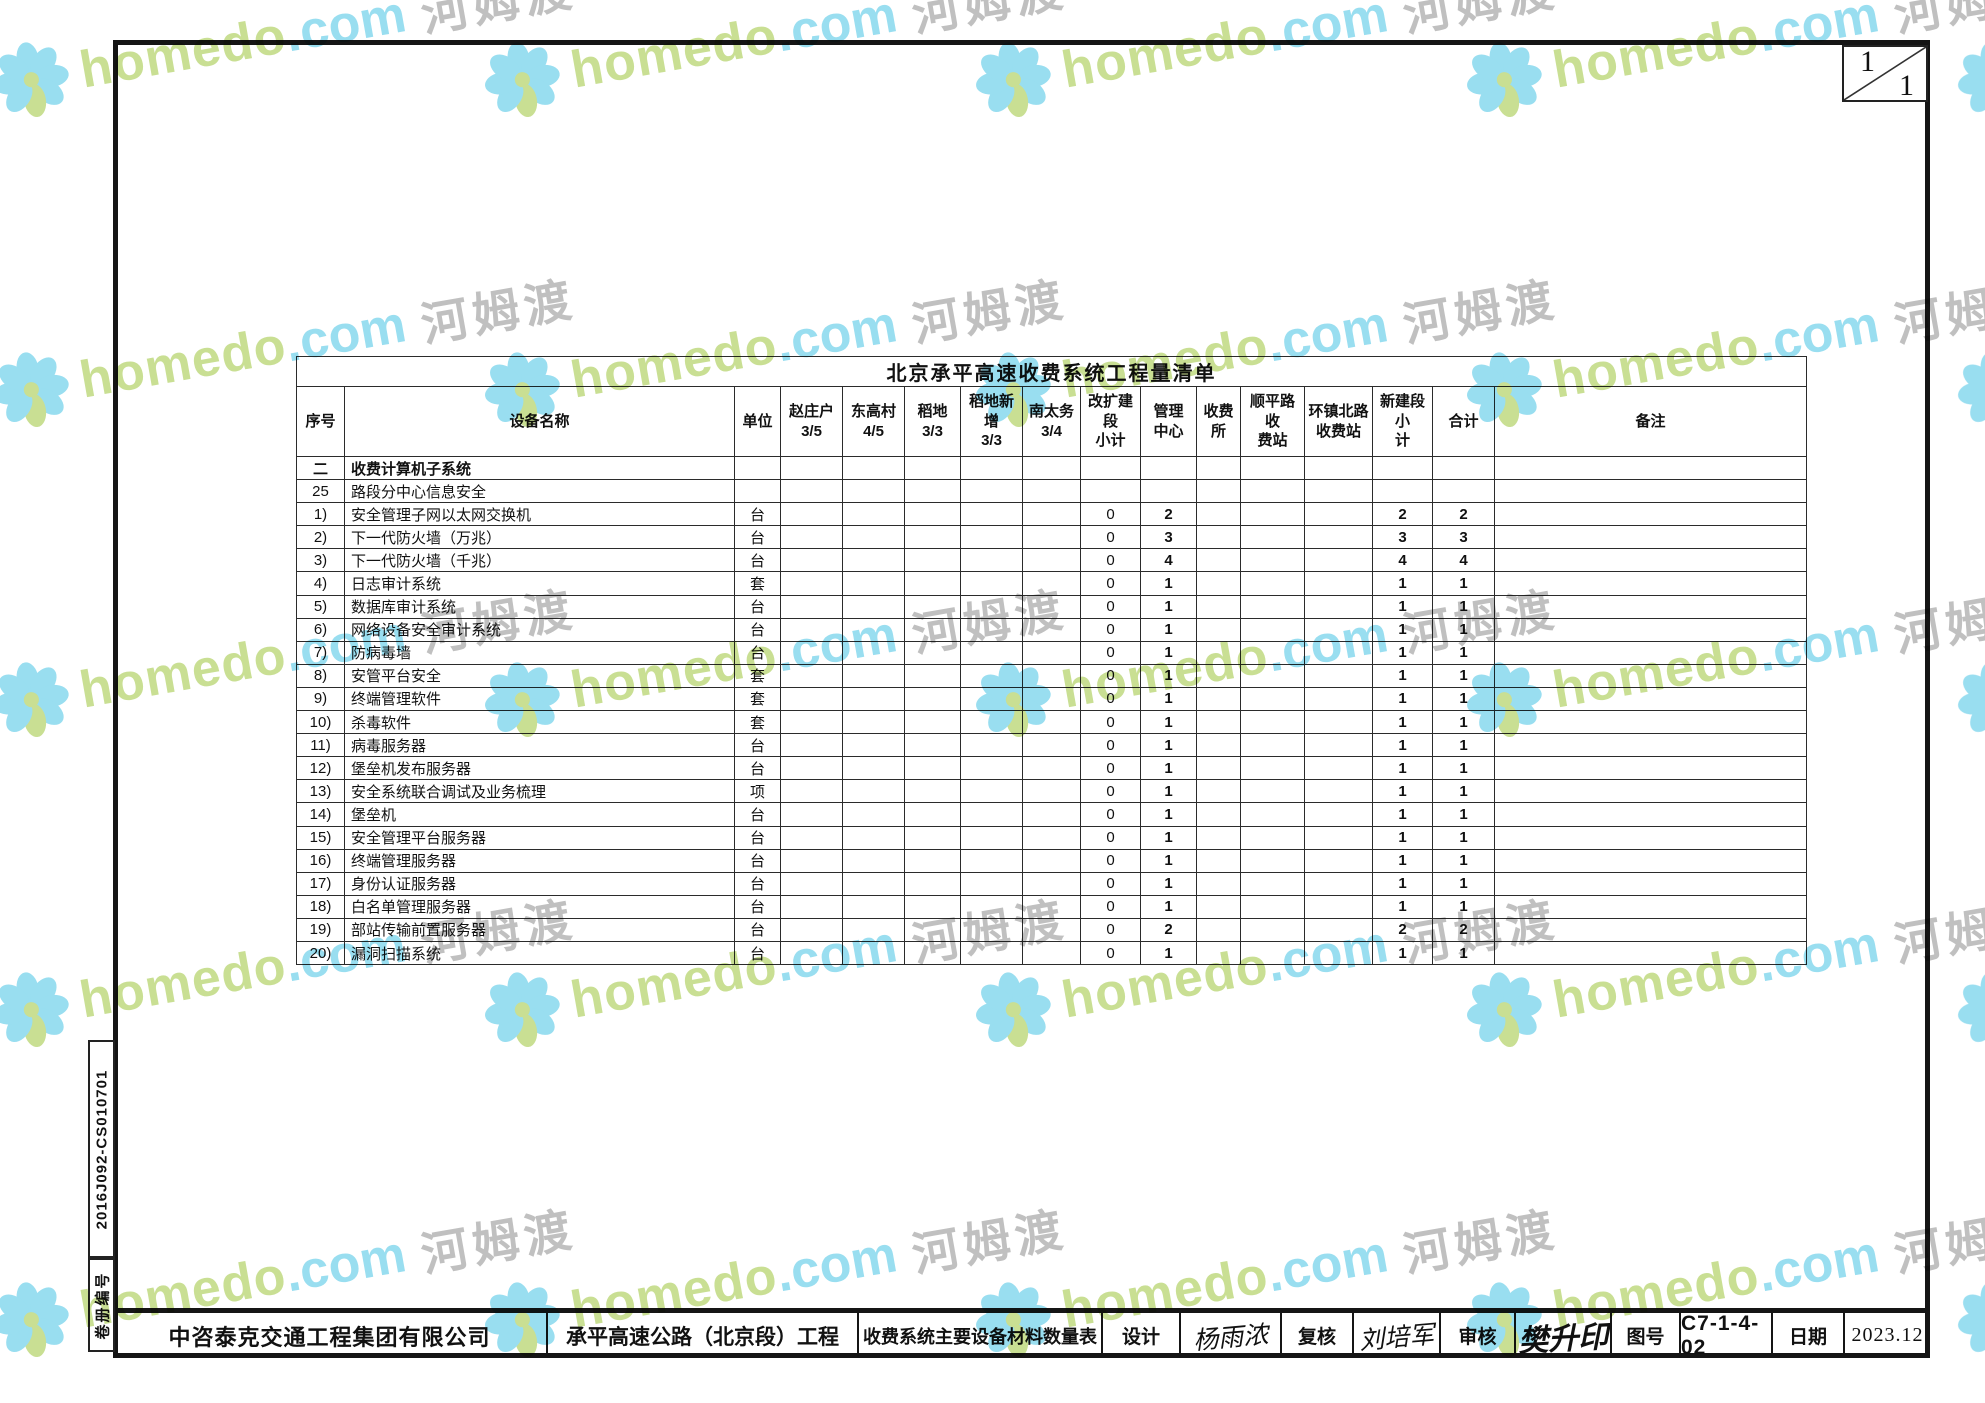 The image size is (1985, 1403). Describe the element at coordinates (1562, 1335) in the screenshot. I see `review-signature-cell: 樊升印` at that location.